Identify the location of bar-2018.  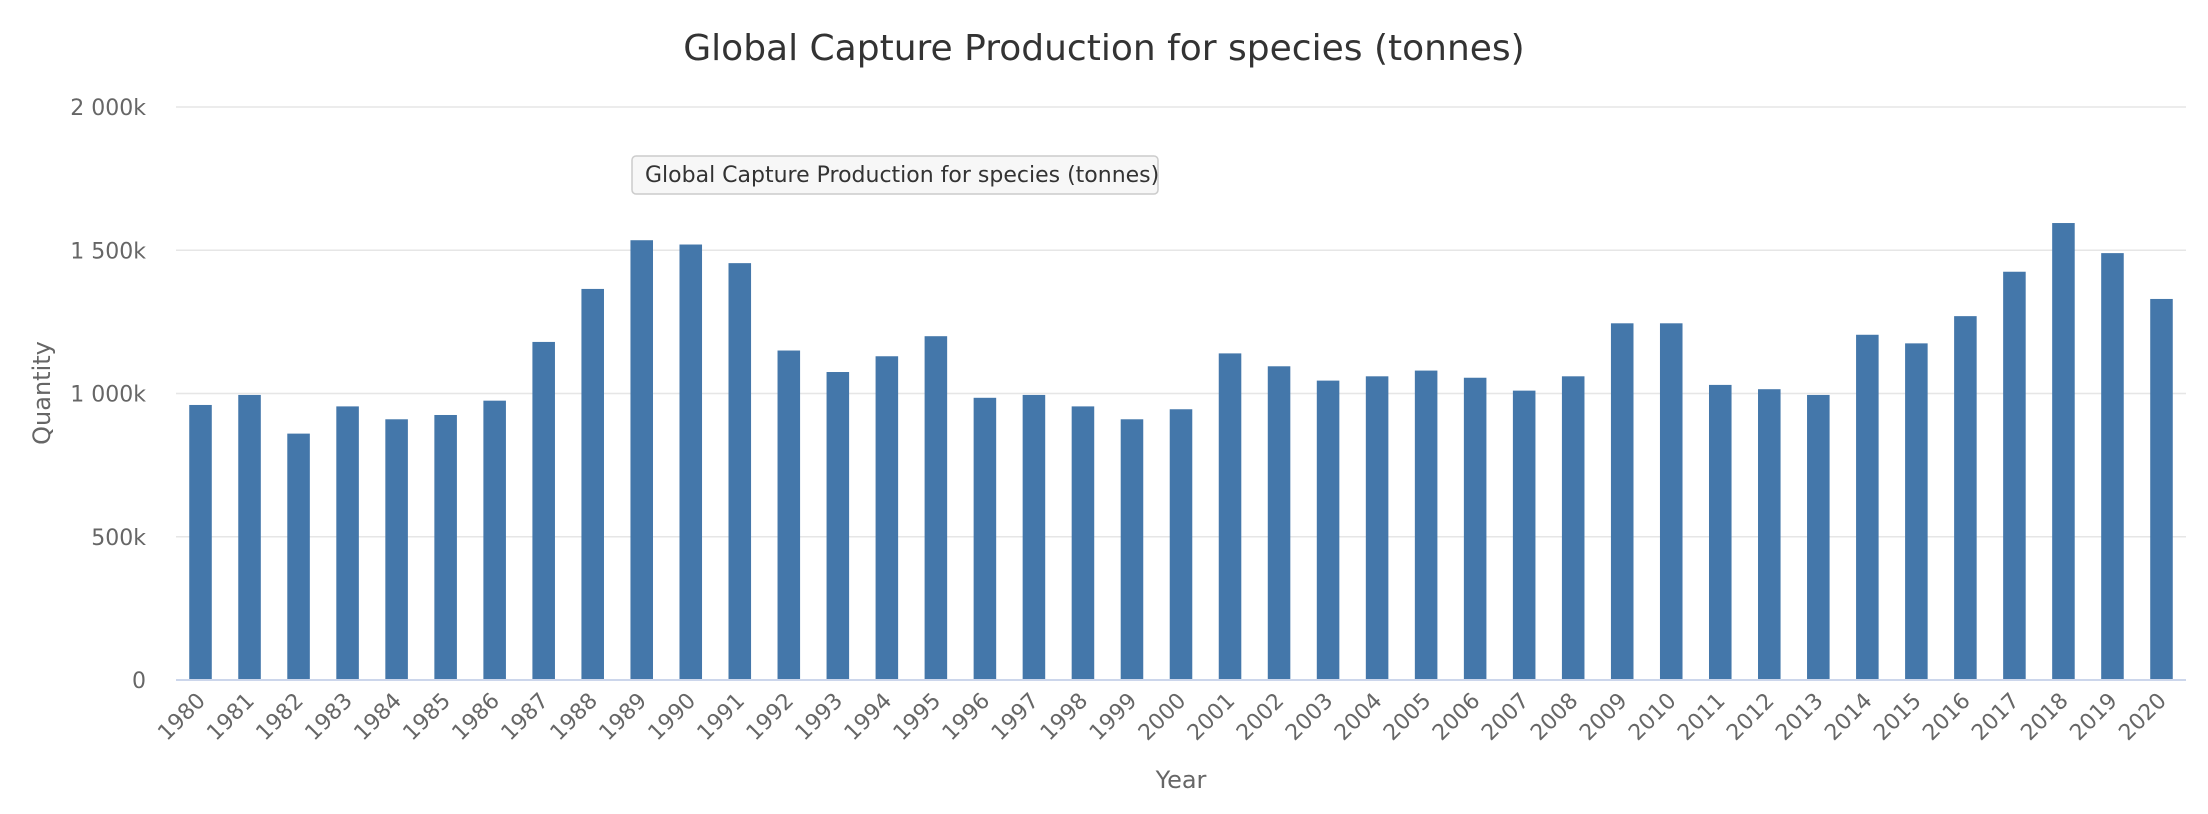
(2063, 451).